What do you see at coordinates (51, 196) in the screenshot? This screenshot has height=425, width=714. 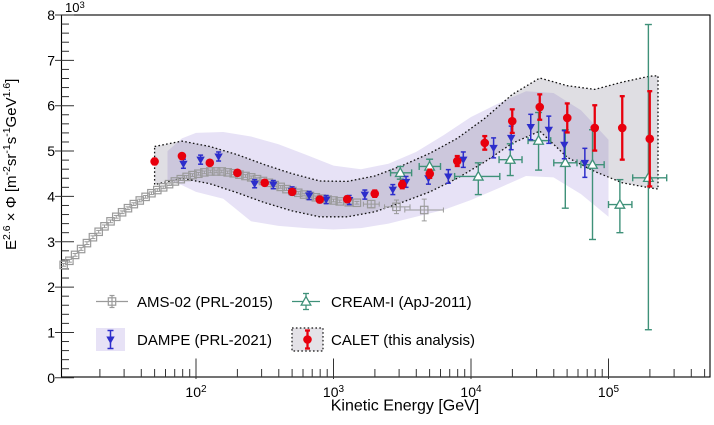 I see `y-tick-label: 4` at bounding box center [51, 196].